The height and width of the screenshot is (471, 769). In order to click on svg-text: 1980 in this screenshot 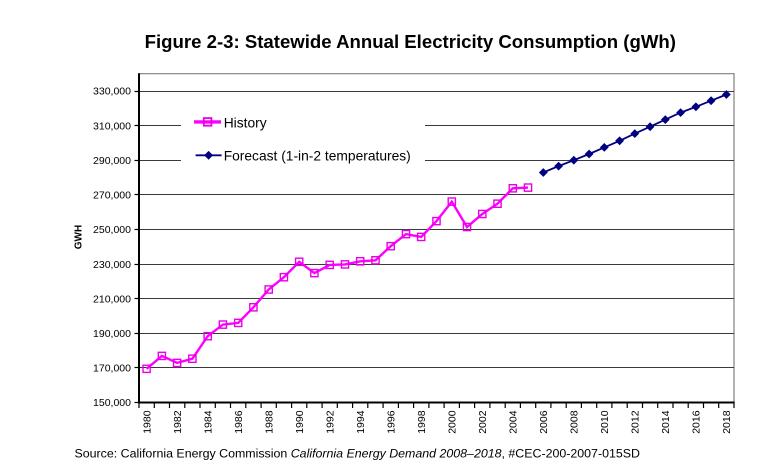, I will do `click(147, 422)`.